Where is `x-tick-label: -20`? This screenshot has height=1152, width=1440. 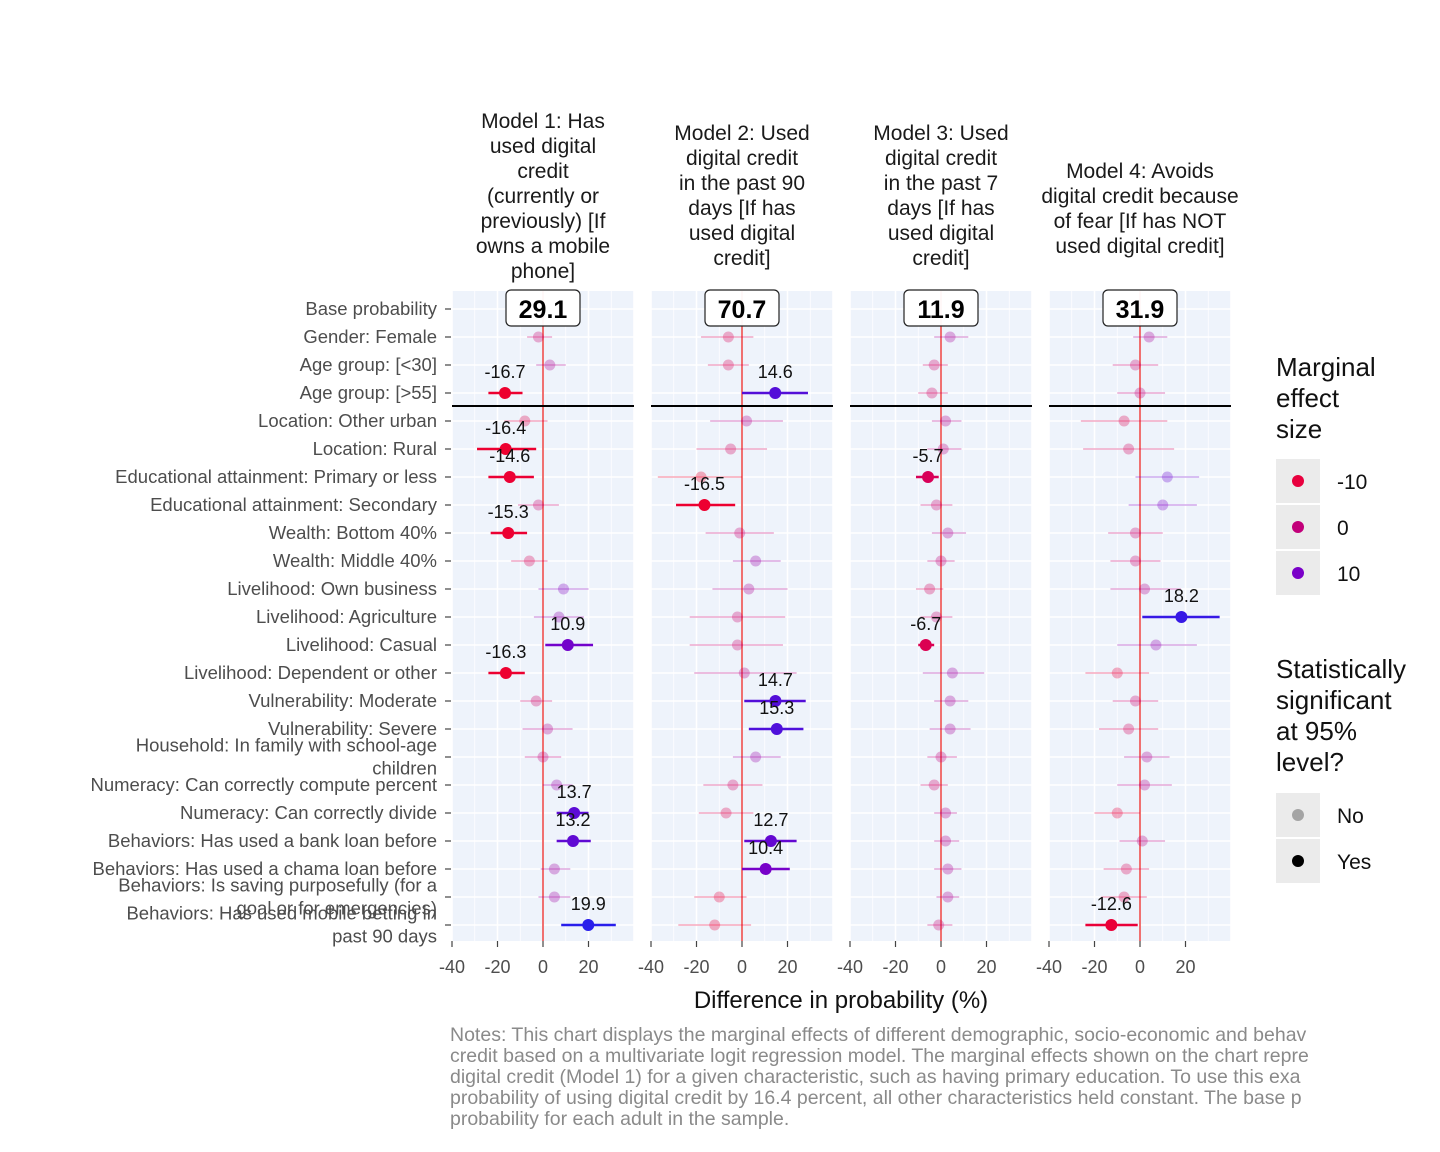
x-tick-label: -20 is located at coordinates (497, 967).